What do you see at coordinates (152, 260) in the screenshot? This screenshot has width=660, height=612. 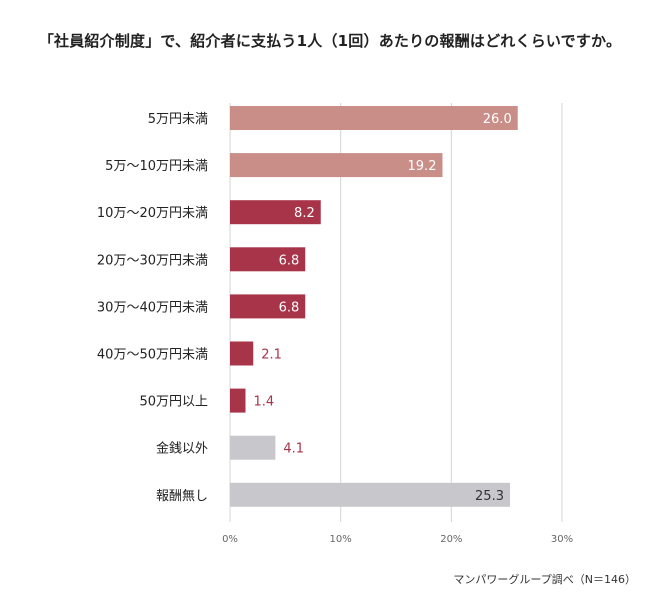 I see `category-label: 20万～30万円未満` at bounding box center [152, 260].